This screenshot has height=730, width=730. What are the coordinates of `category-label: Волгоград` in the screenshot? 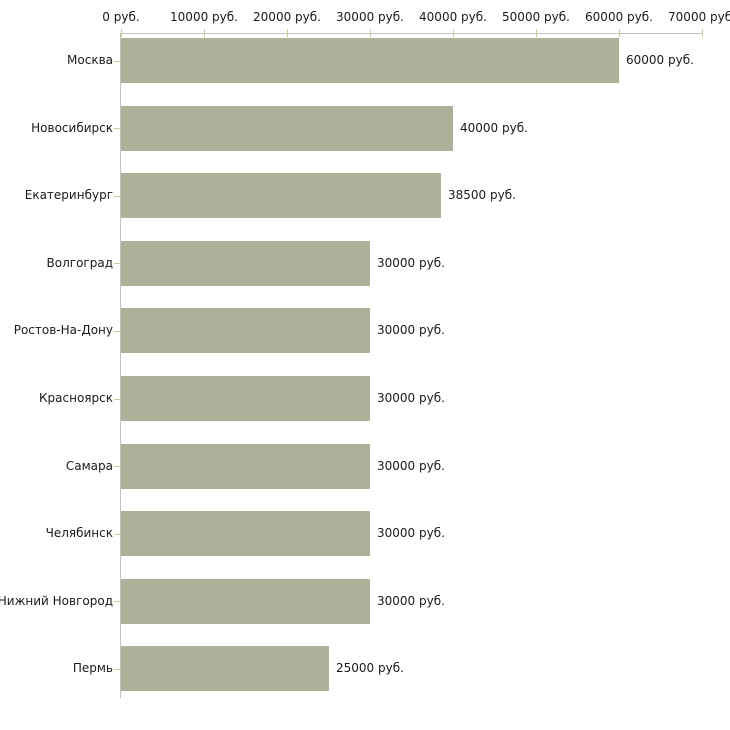 It's located at (79, 263).